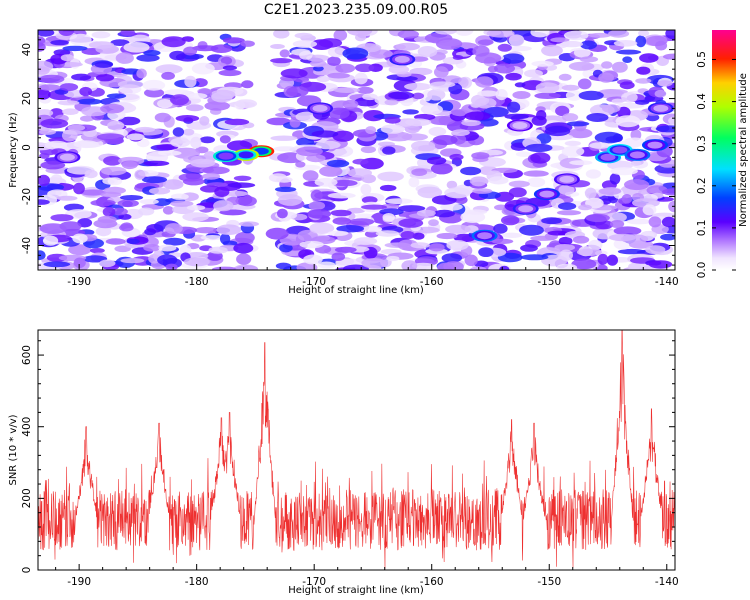 The width and height of the screenshot is (750, 600). What do you see at coordinates (27, 427) in the screenshot?
I see `snr-y-tick-label: 400` at bounding box center [27, 427].